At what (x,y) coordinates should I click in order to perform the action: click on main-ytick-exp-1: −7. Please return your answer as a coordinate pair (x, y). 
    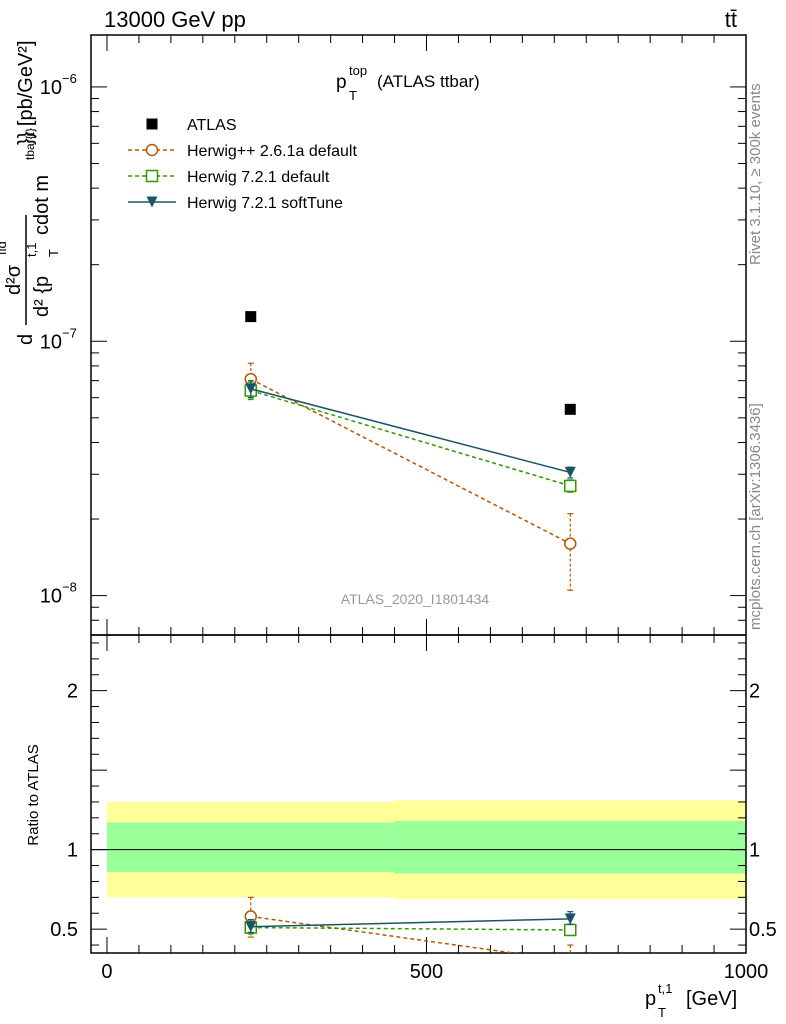
    Looking at the image, I should click on (69, 332).